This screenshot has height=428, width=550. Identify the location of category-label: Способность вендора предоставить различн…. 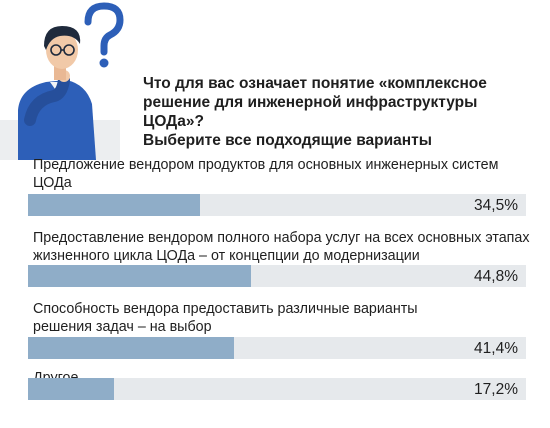
(283, 318).